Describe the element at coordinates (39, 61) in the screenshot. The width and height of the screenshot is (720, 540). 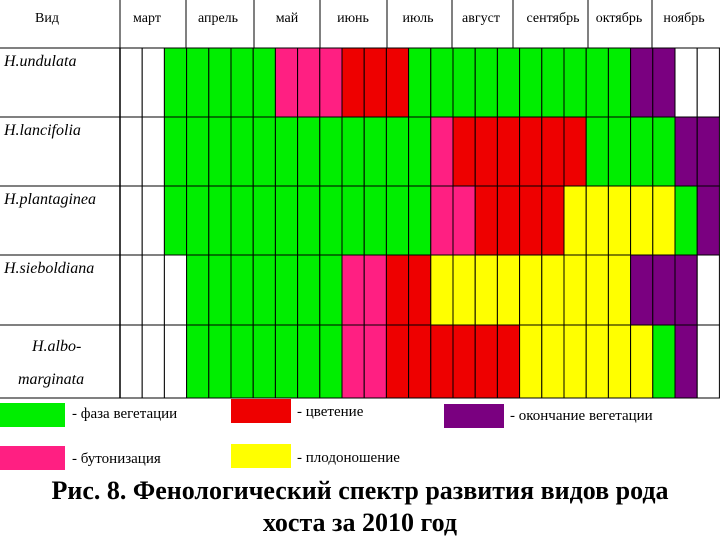
I see `species-name: H.undulata` at that location.